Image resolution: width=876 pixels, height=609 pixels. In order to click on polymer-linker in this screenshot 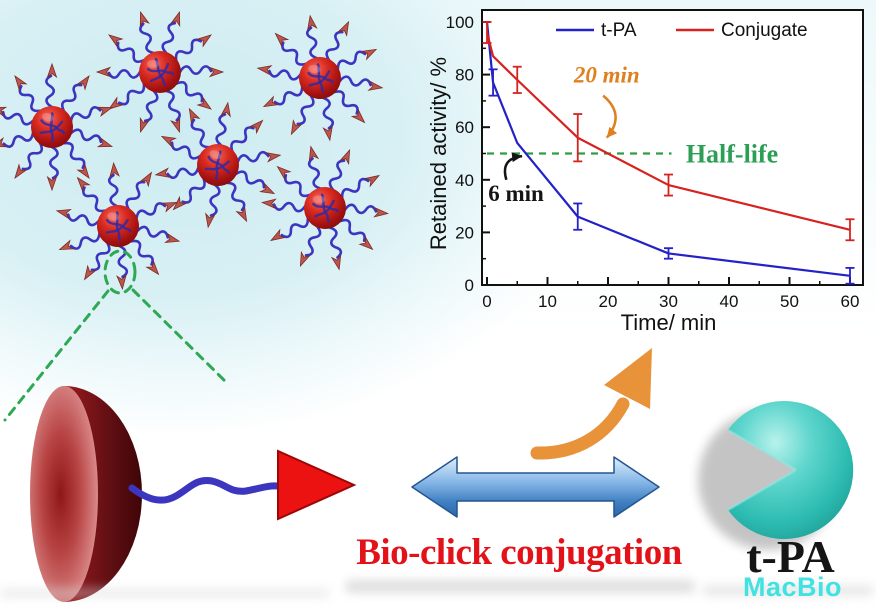, I will do `click(205, 490)`.